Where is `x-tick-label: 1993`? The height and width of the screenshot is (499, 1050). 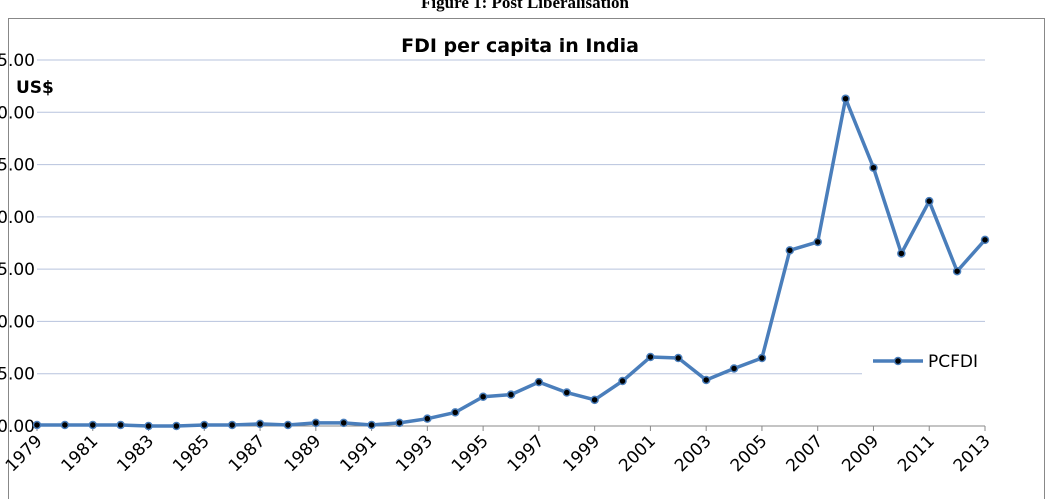
x-tick-label: 1993 is located at coordinates (414, 453).